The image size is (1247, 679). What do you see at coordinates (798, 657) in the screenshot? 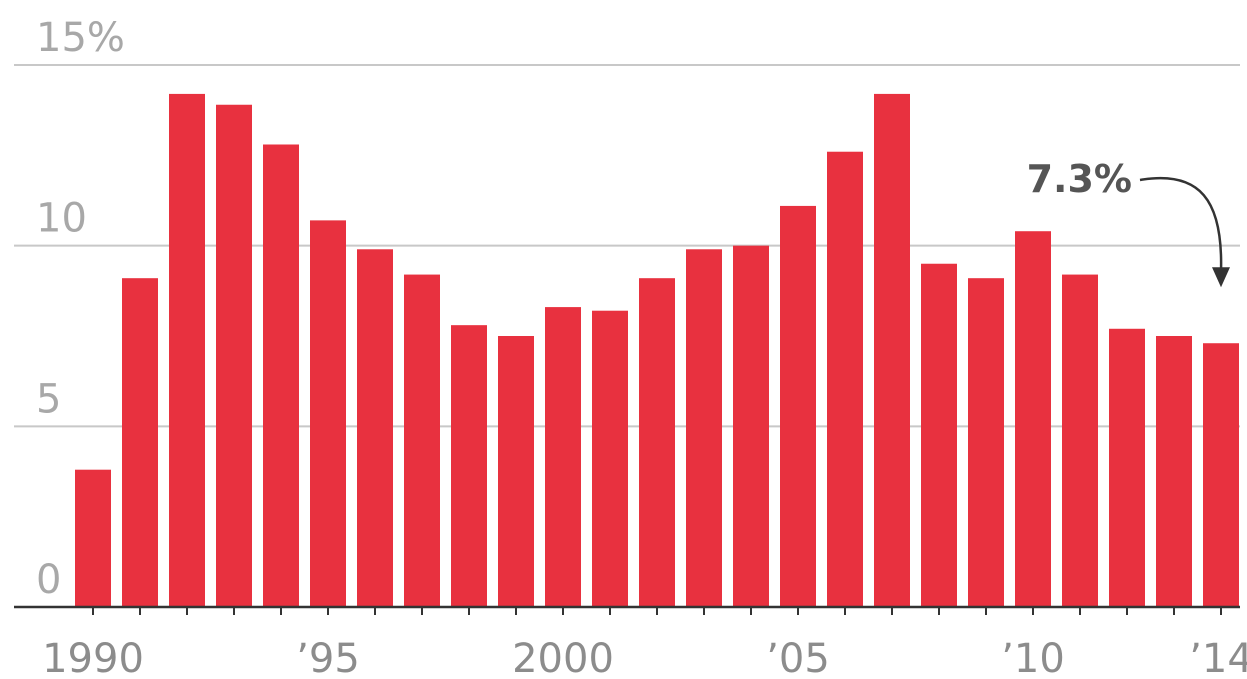
I see `x-tick-label: ’05` at bounding box center [798, 657].